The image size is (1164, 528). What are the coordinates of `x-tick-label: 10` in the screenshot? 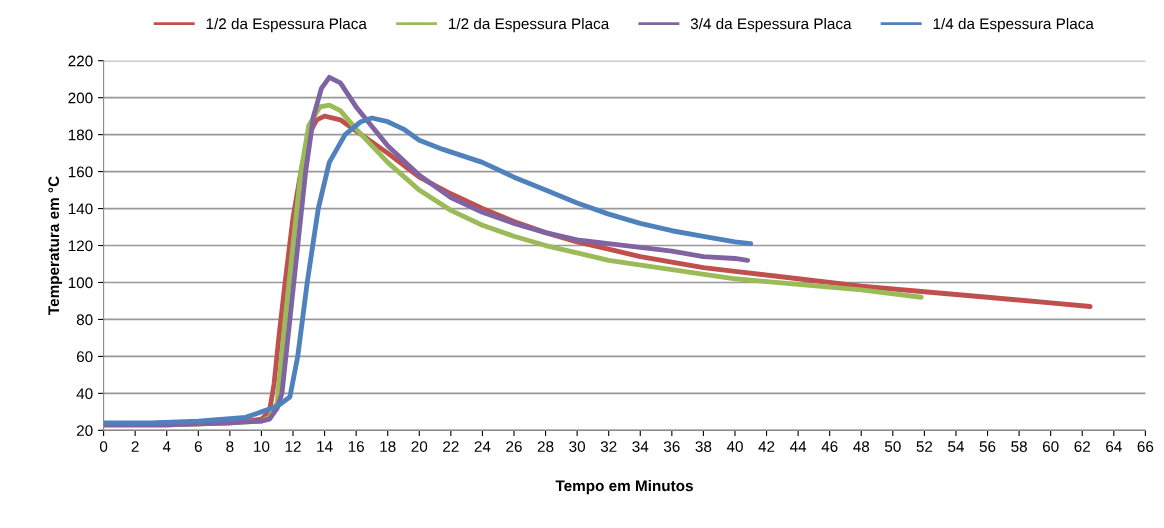 It's located at (262, 446).